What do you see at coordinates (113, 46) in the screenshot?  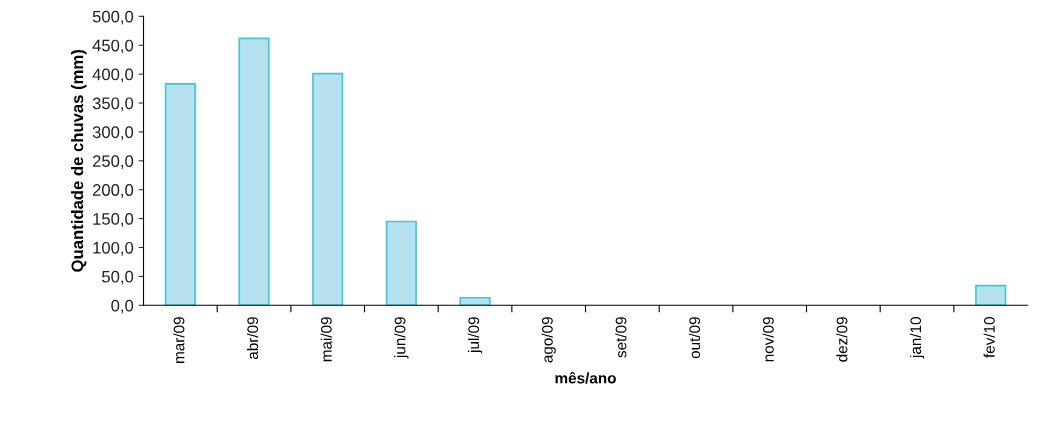 I see `y-tick-label: 450,0` at bounding box center [113, 46].